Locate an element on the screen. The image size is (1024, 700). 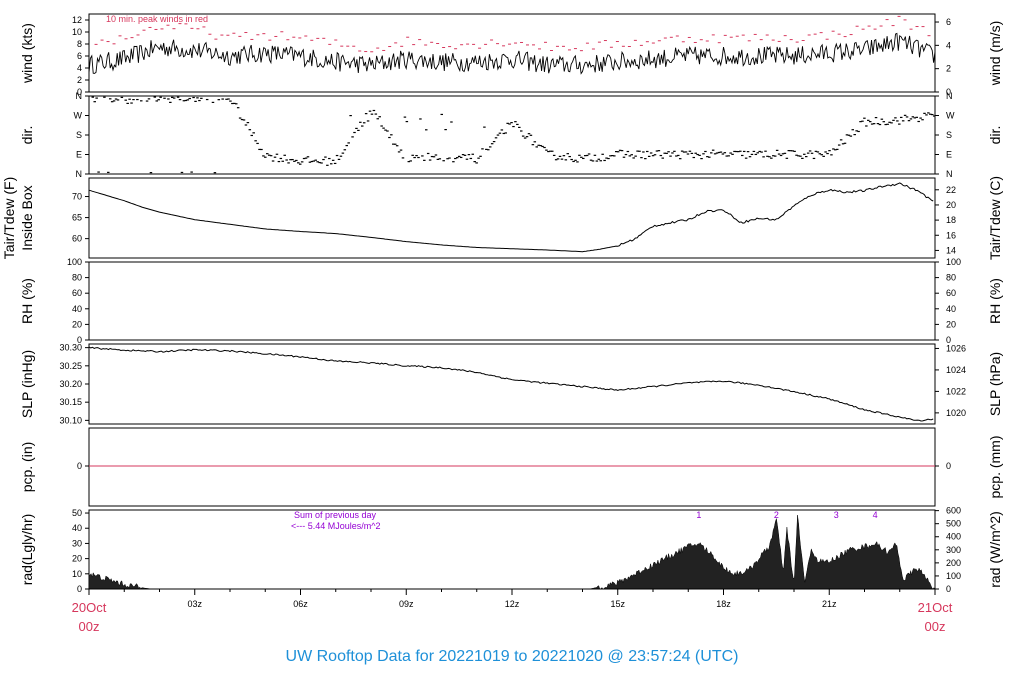
end-date-label: 21Oct is located at coordinates (935, 607).